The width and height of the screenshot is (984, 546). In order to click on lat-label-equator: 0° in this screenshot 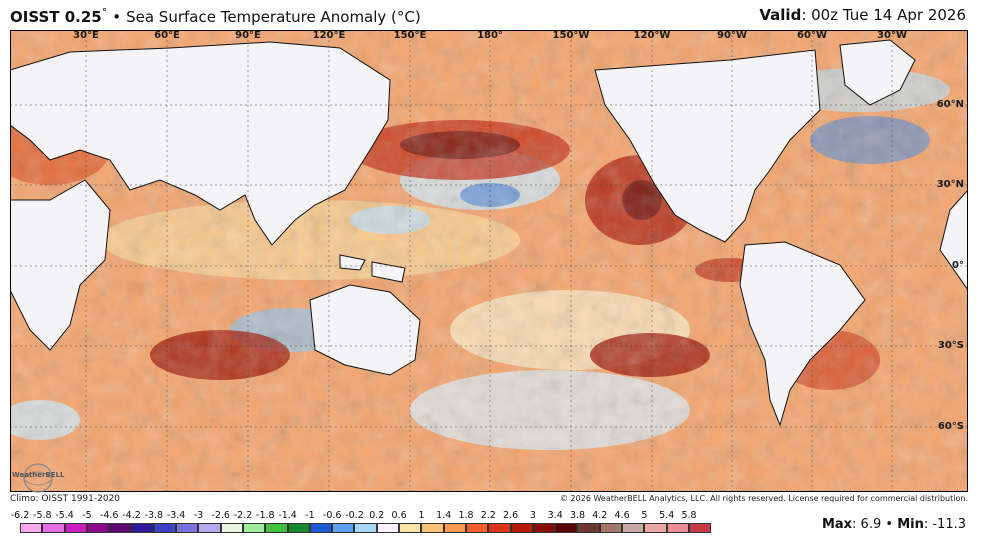, I will do `click(958, 265)`.